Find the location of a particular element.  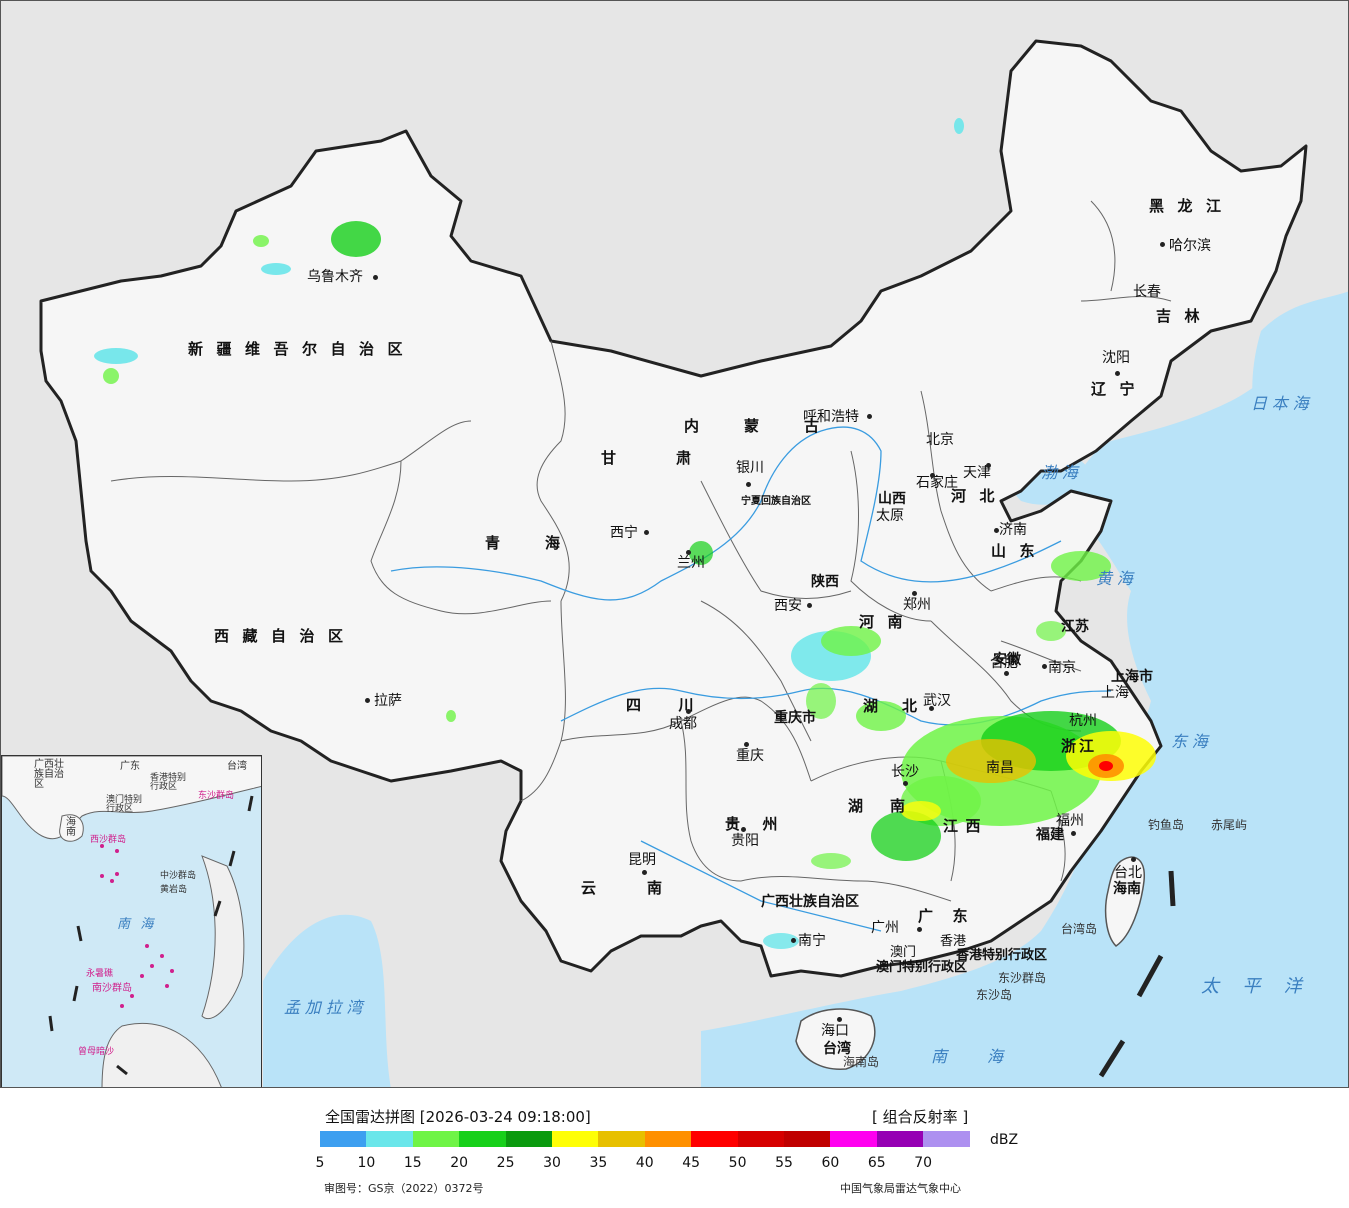

inset-zhongsha: 中沙群岛 is located at coordinates (178, 876).